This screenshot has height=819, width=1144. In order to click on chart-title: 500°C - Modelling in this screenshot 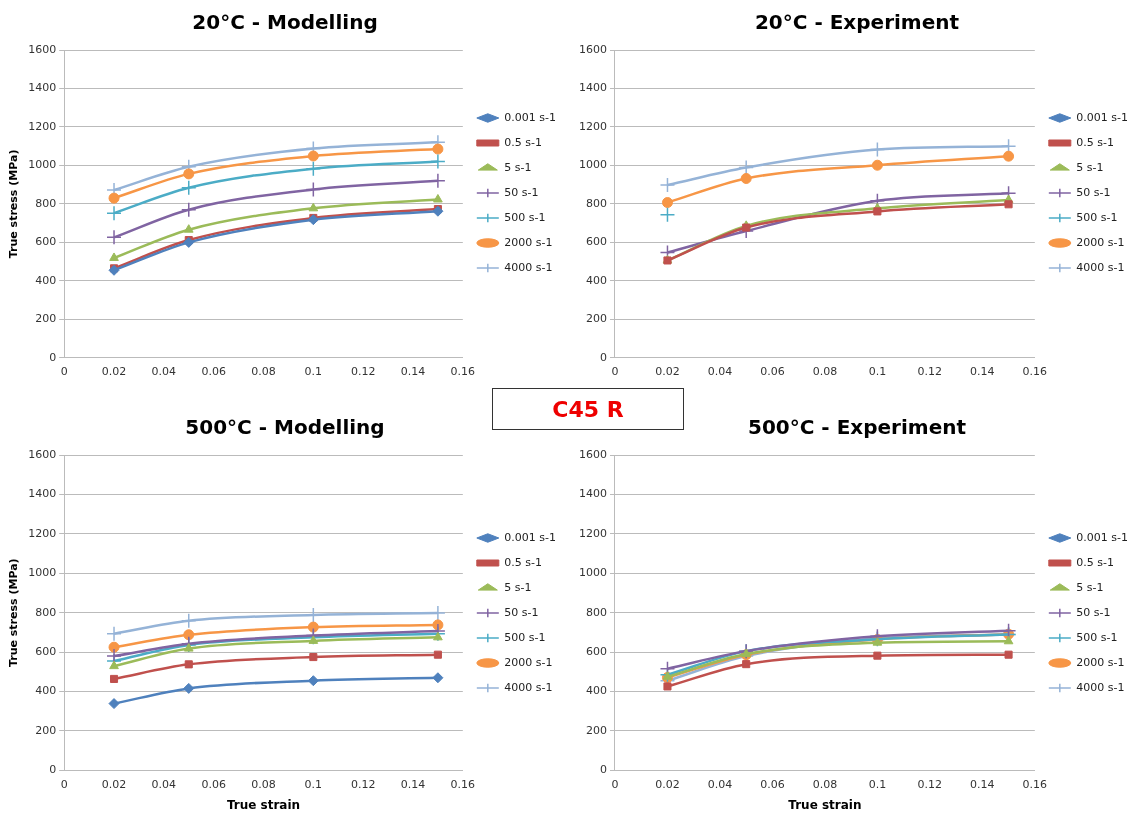, I will do `click(285, 427)`.